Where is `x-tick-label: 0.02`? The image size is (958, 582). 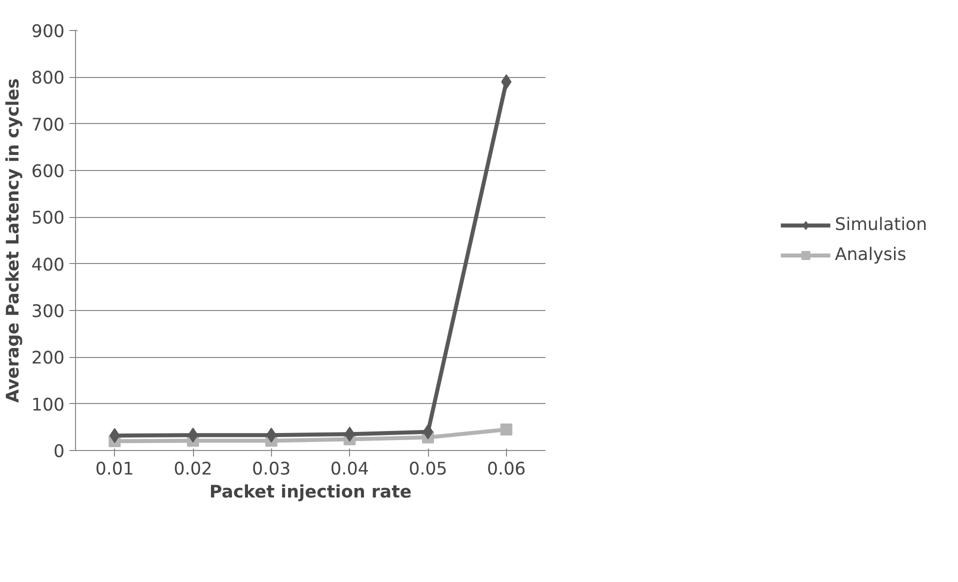
x-tick-label: 0.02 is located at coordinates (193, 470).